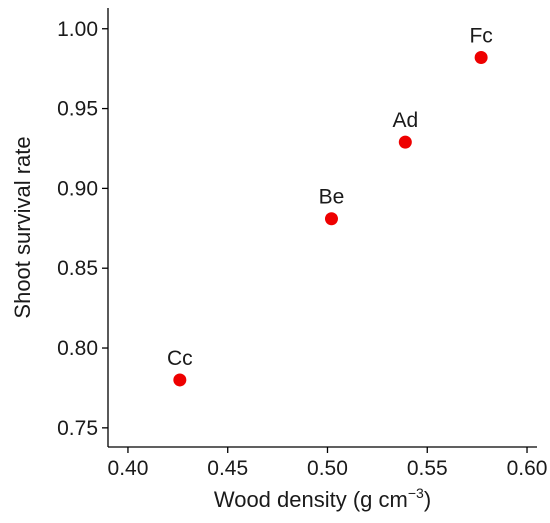 The height and width of the screenshot is (523, 550). Describe the element at coordinates (22, 227) in the screenshot. I see `y-axis-title: Shoot survival rate` at that location.